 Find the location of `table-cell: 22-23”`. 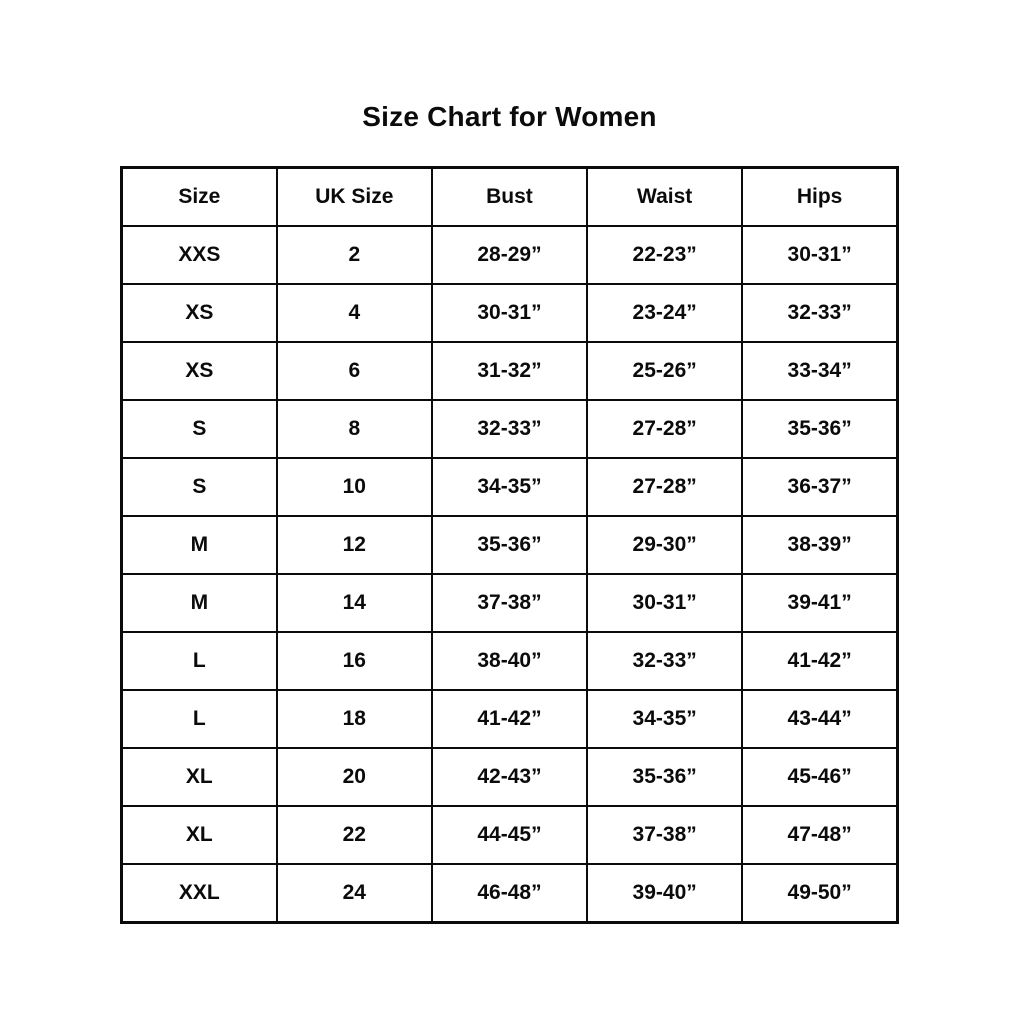

table-cell: 22-23” is located at coordinates (665, 255).